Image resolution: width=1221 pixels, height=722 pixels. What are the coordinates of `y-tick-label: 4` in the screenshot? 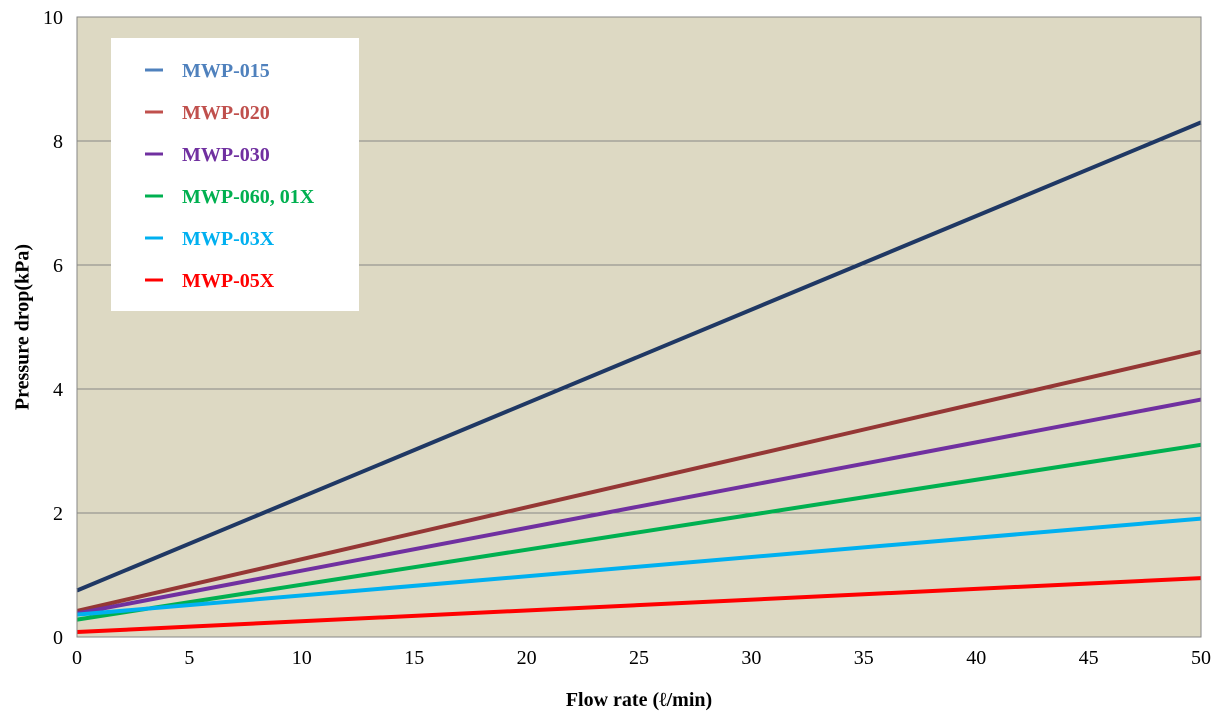 It's located at (58, 390).